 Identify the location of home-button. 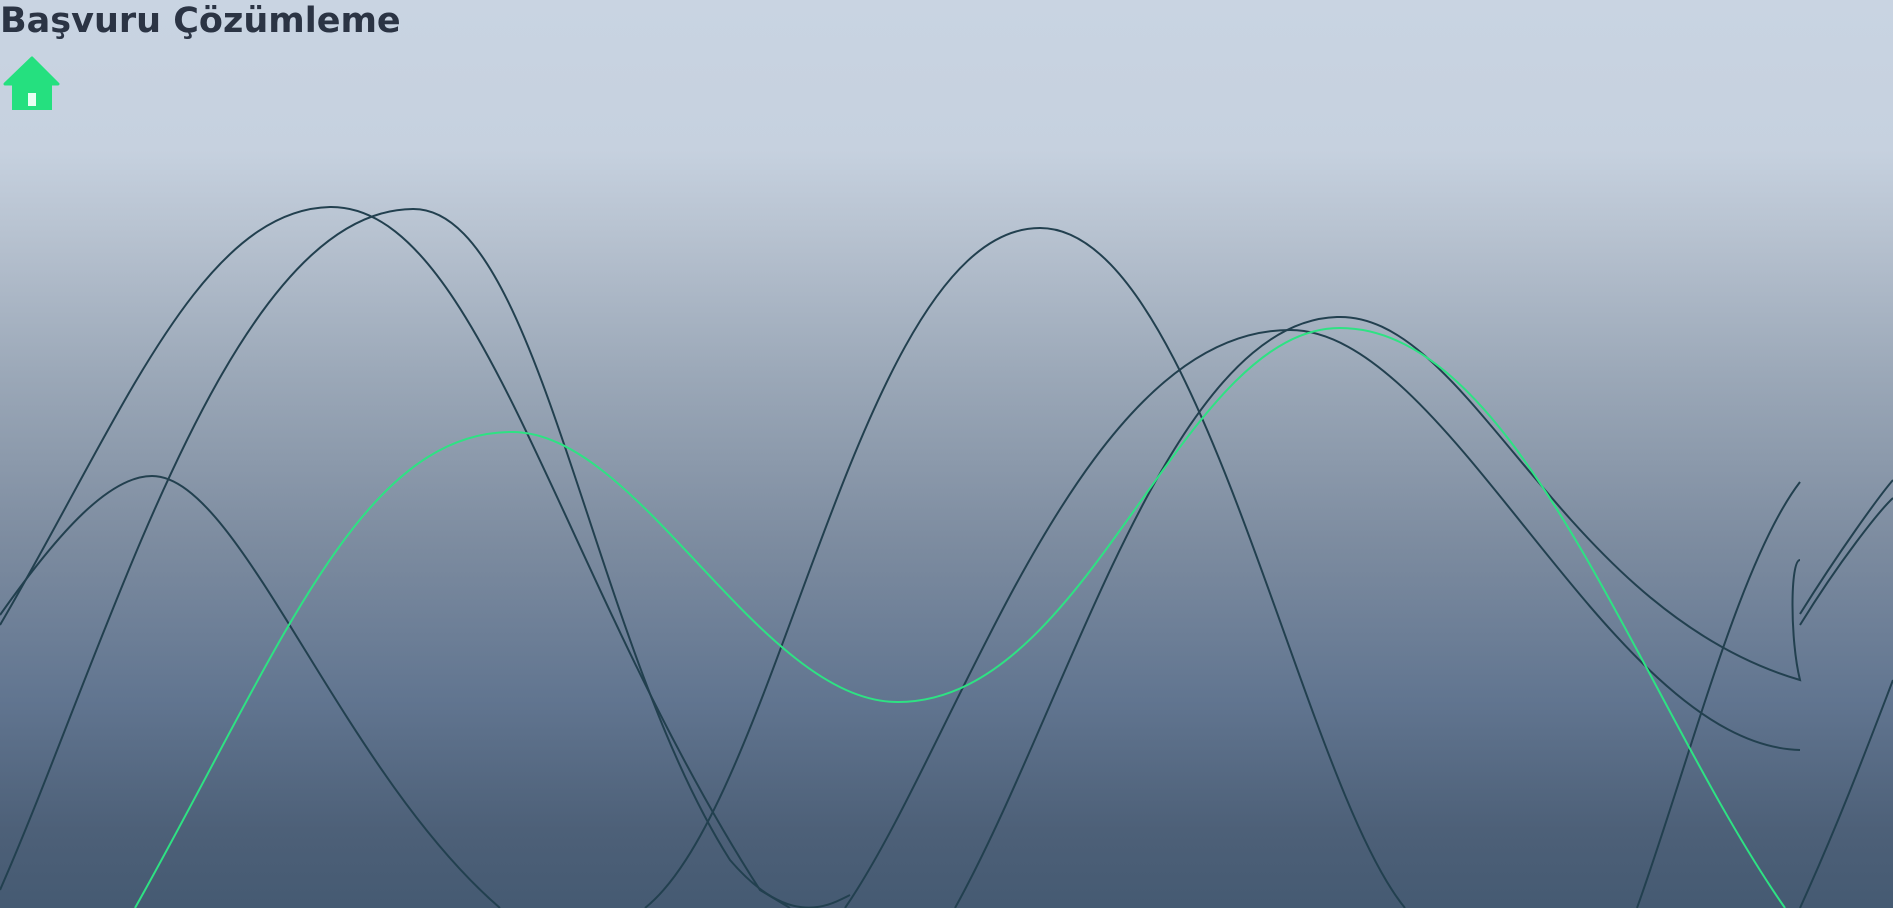
(32, 84).